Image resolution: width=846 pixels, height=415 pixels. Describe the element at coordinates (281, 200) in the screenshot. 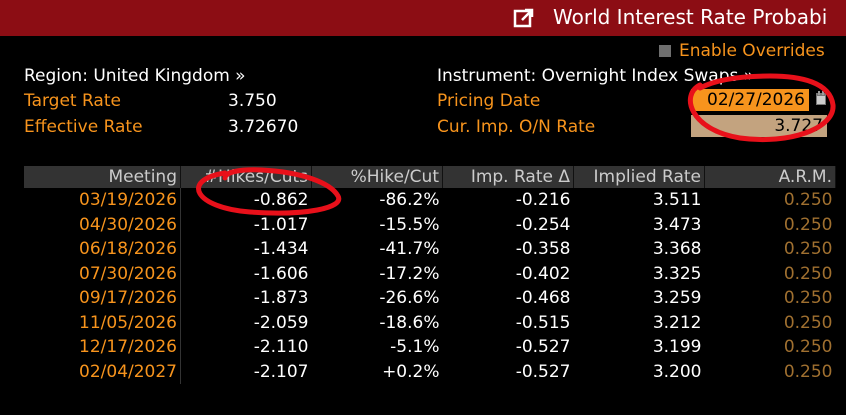

I see `table-cell: -0.862` at that location.